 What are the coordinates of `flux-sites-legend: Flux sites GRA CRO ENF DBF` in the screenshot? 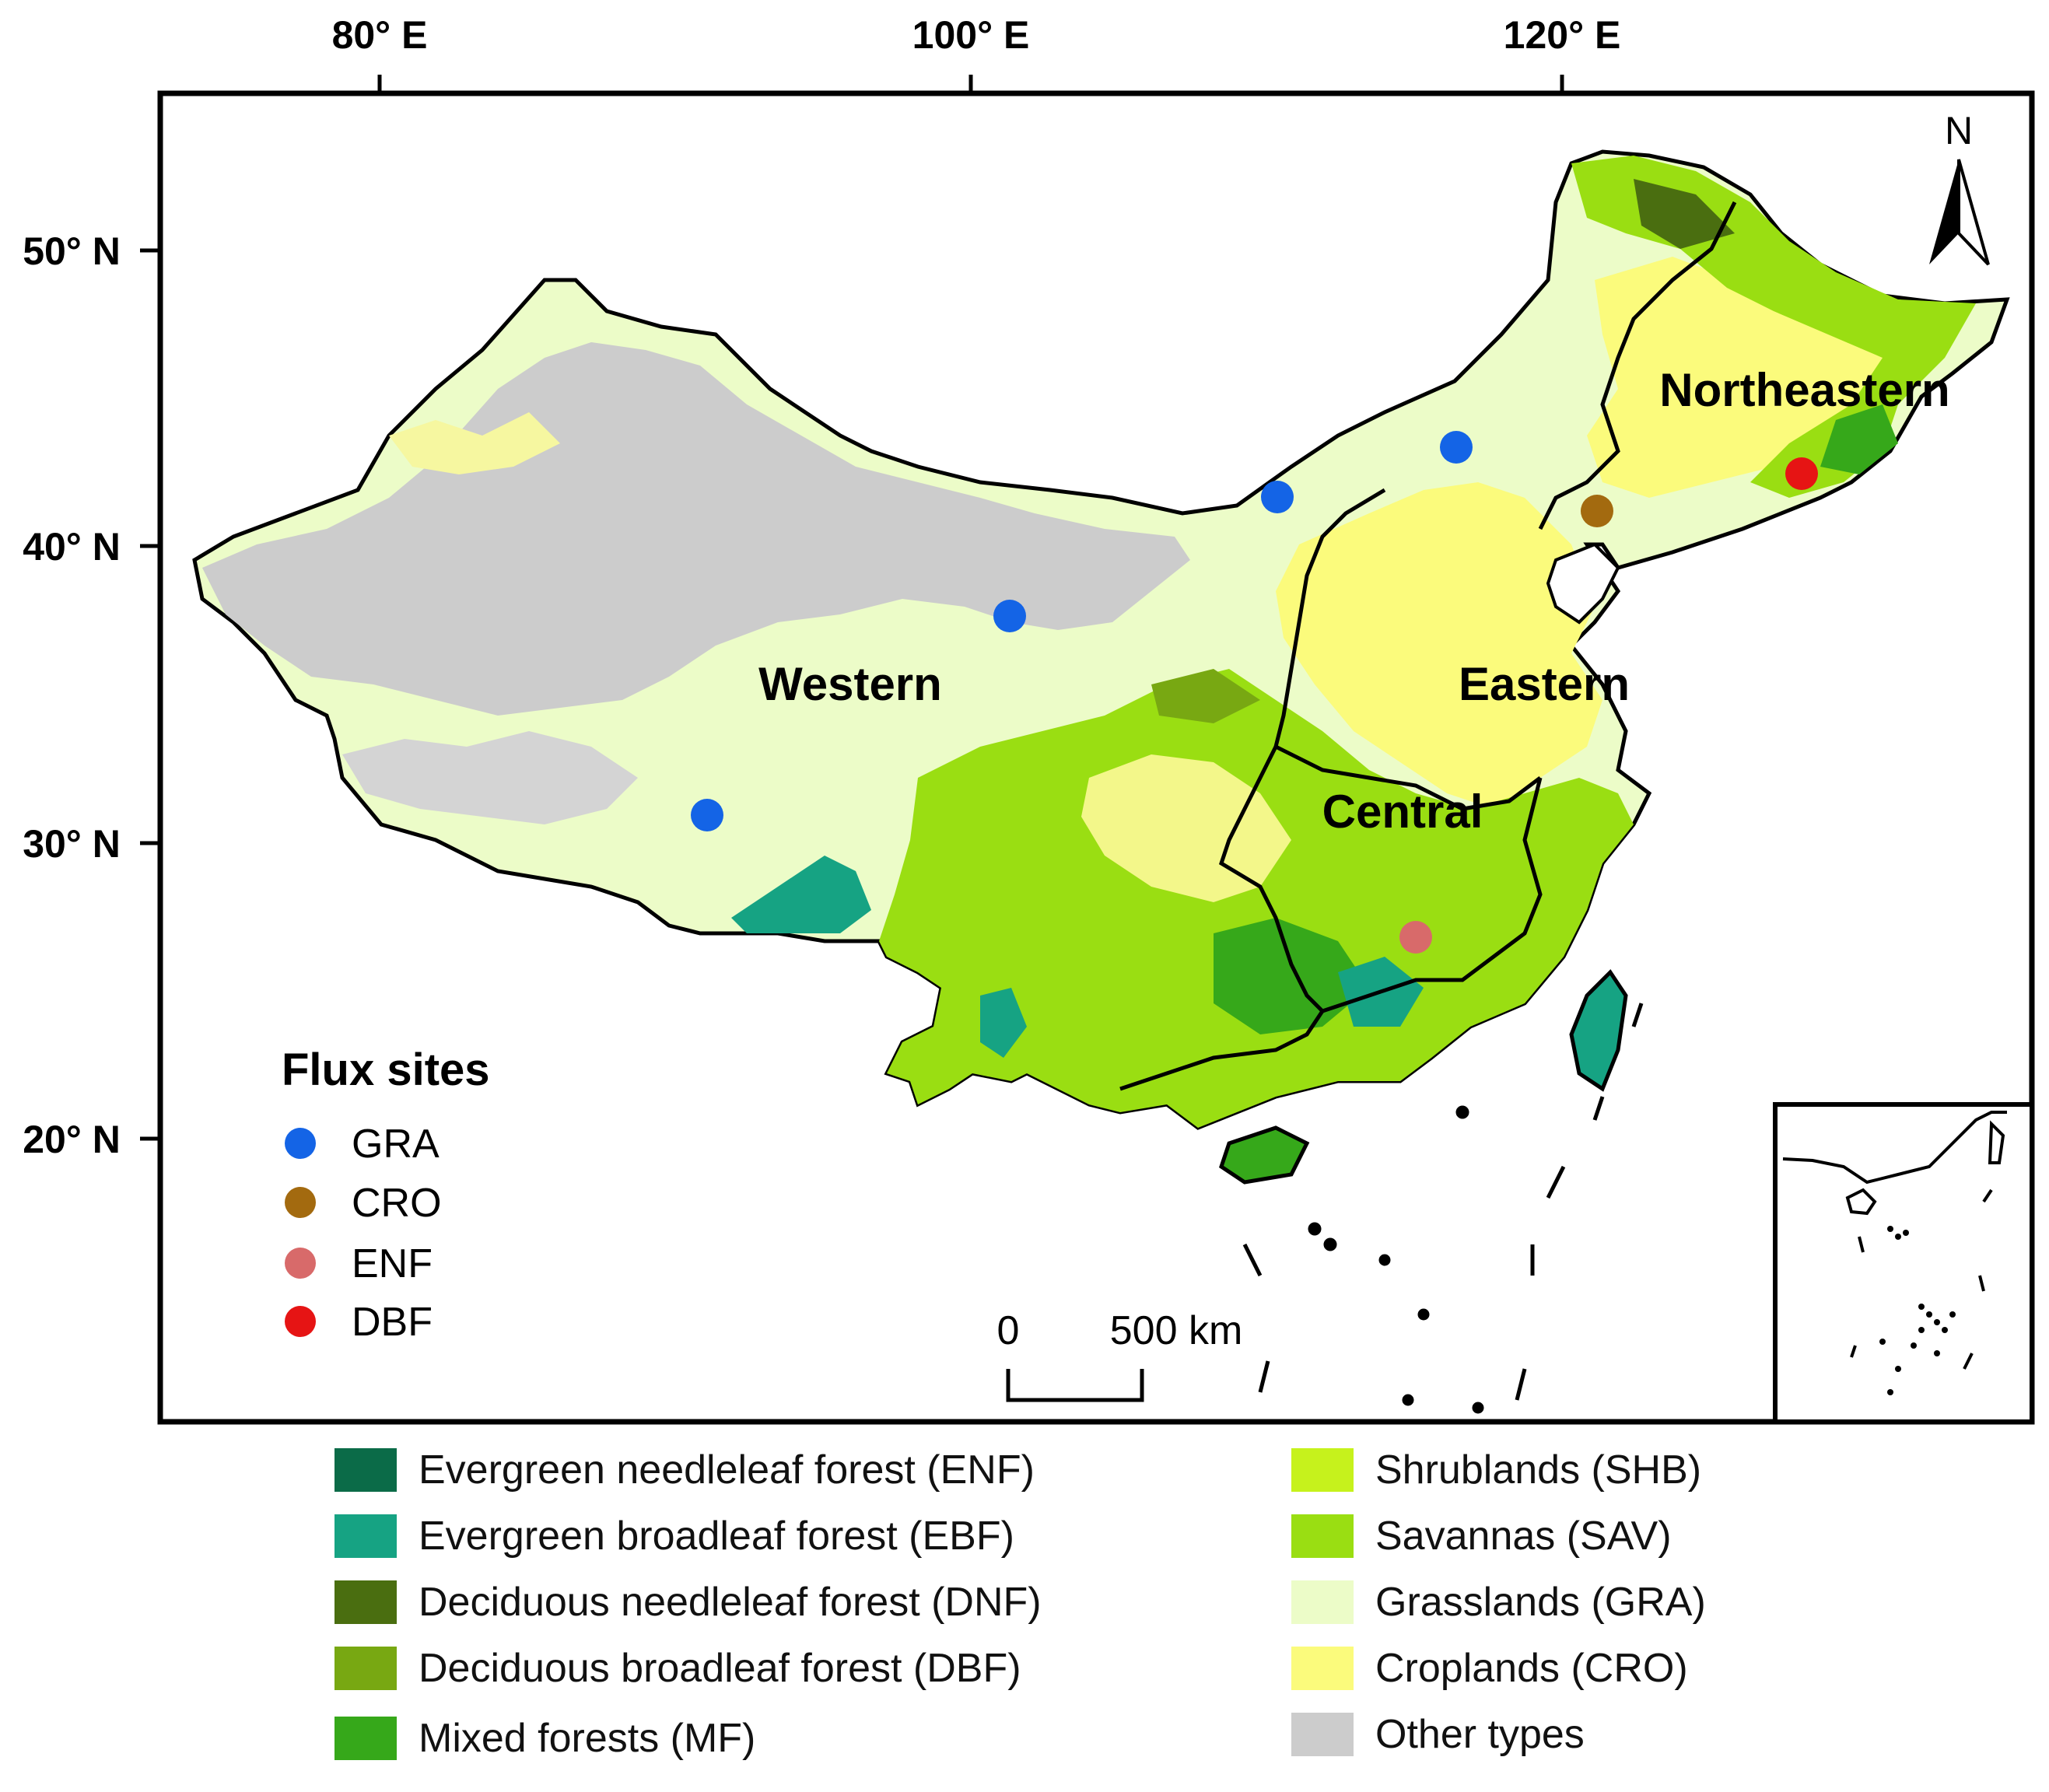 It's located at (386, 1195).